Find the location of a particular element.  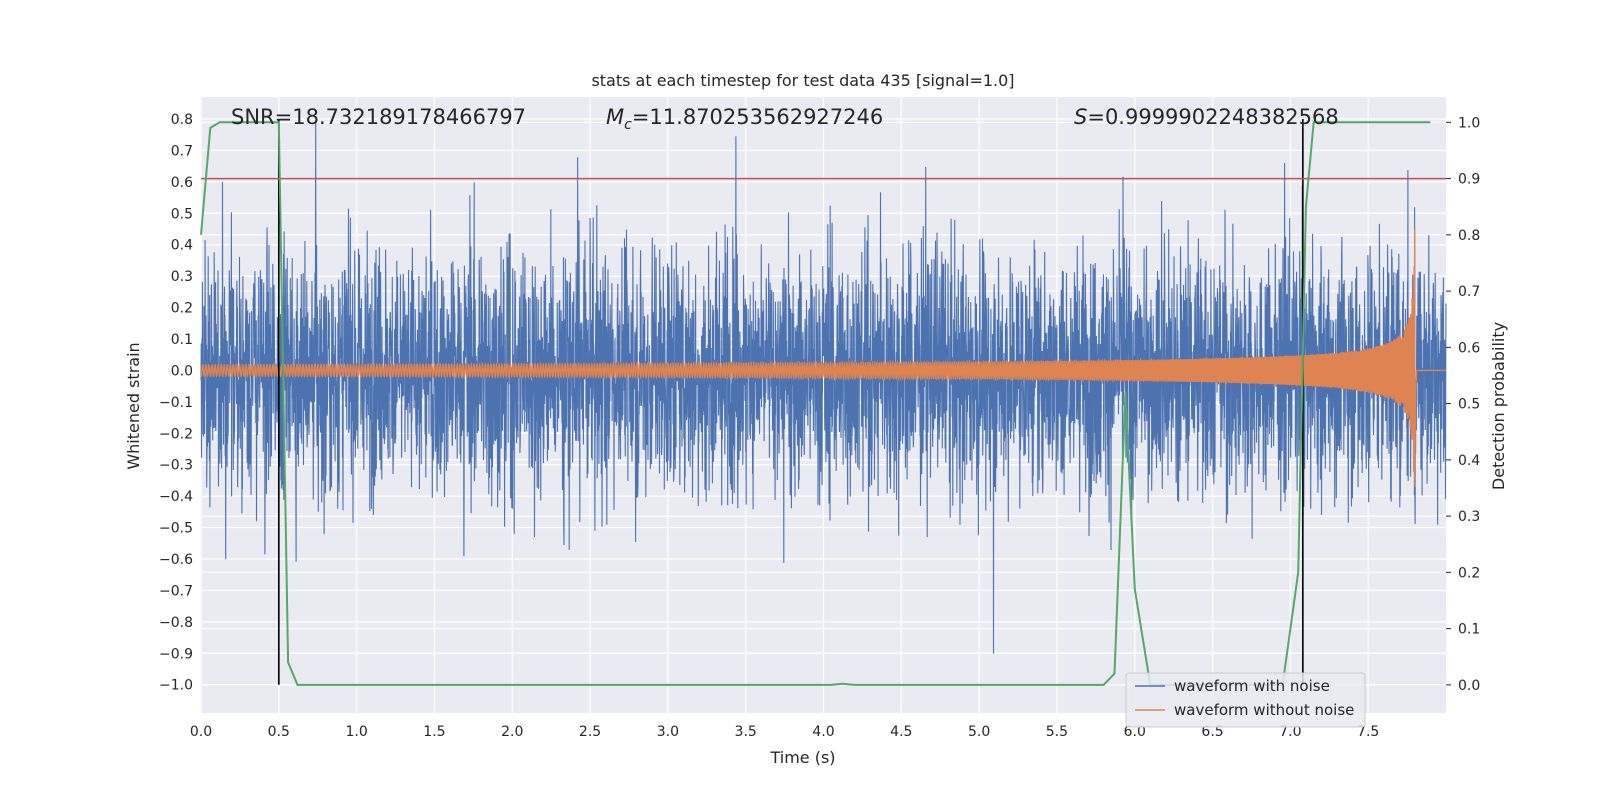

x-tick-label: 2.0 is located at coordinates (512, 732).